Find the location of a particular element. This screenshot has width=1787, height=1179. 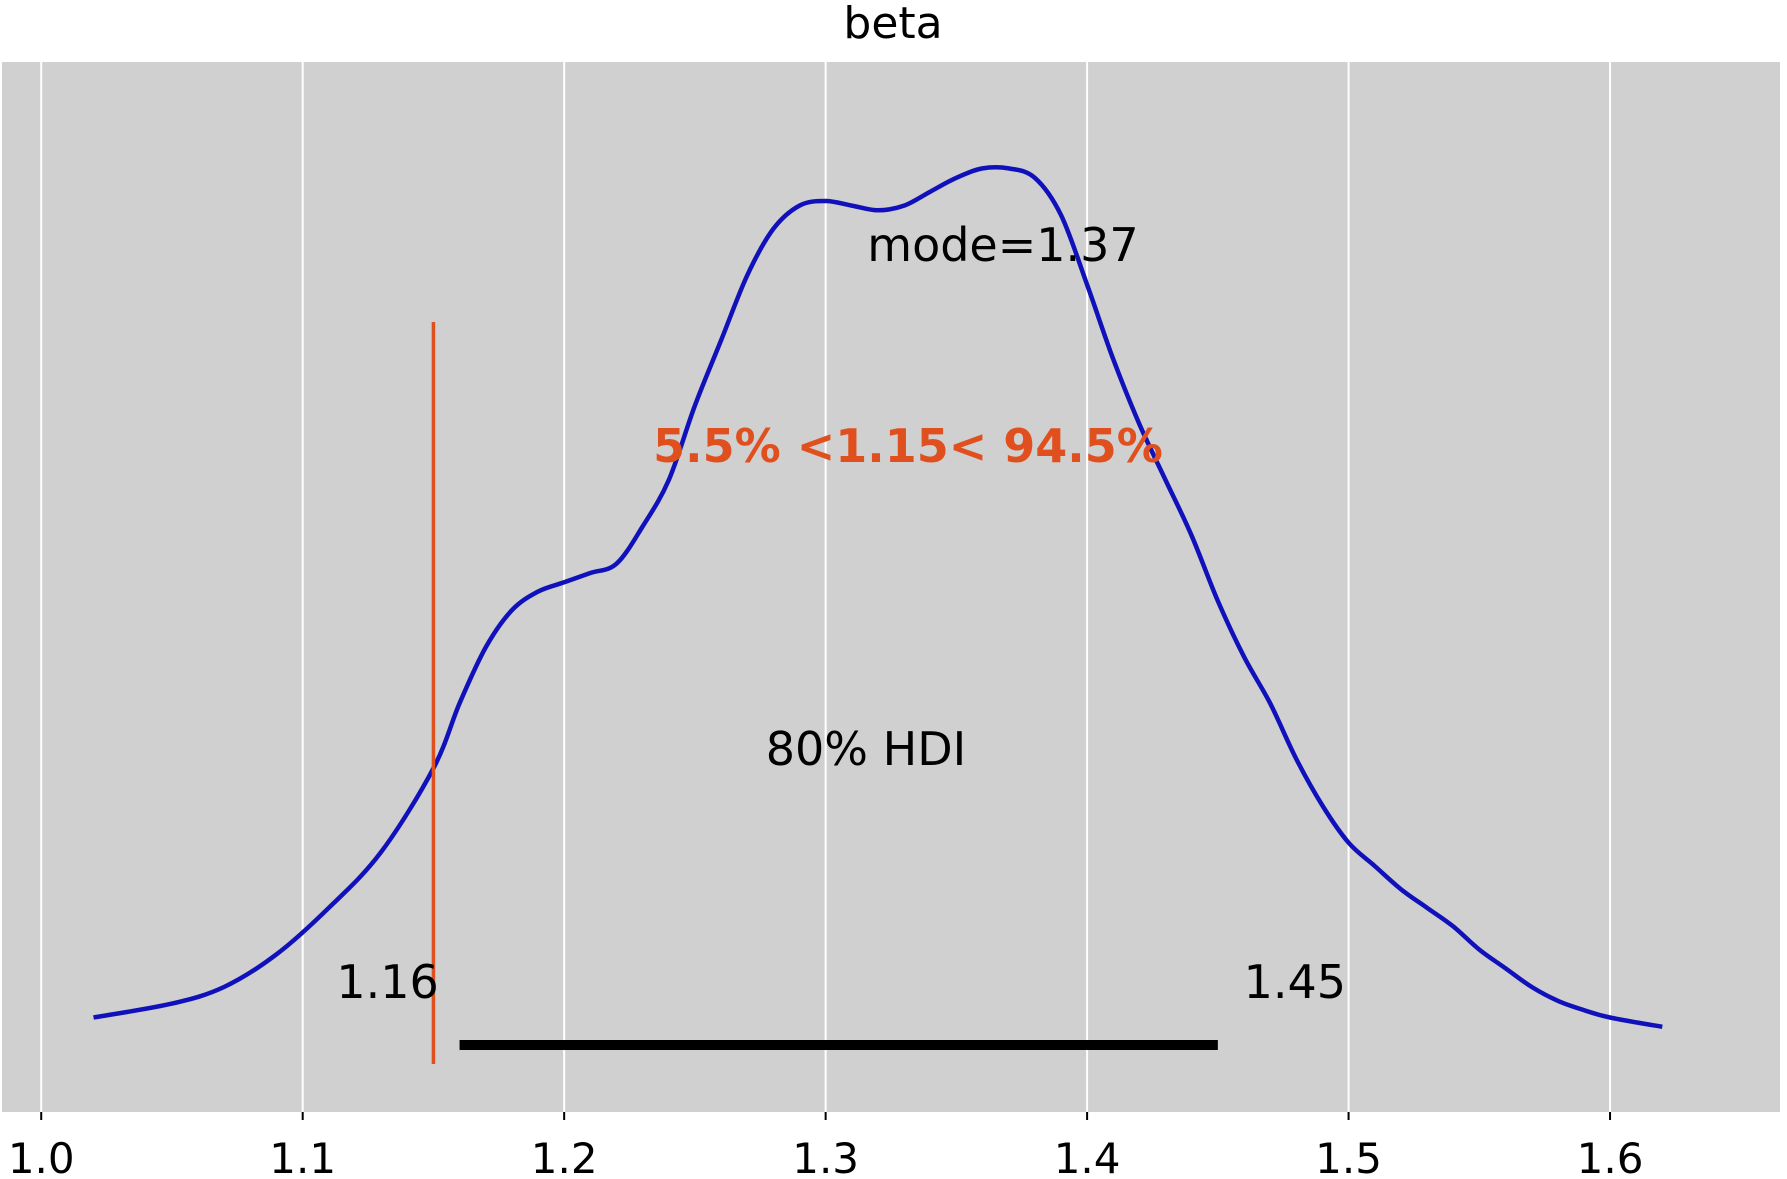

reference-label: 5.5% <1.15< 94.5% is located at coordinates (908, 446).